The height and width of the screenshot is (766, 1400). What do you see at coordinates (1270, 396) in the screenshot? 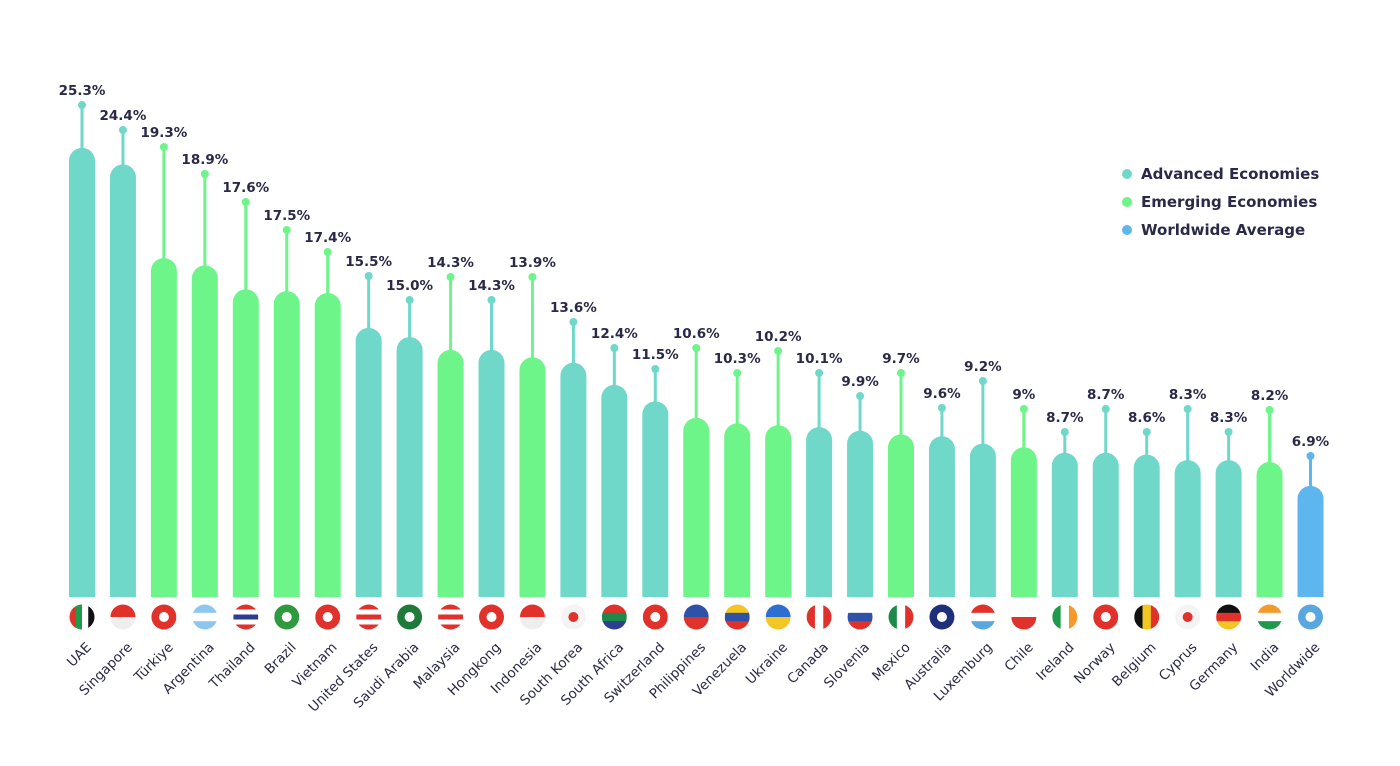
I see `data-label: 8.2%` at bounding box center [1270, 396].